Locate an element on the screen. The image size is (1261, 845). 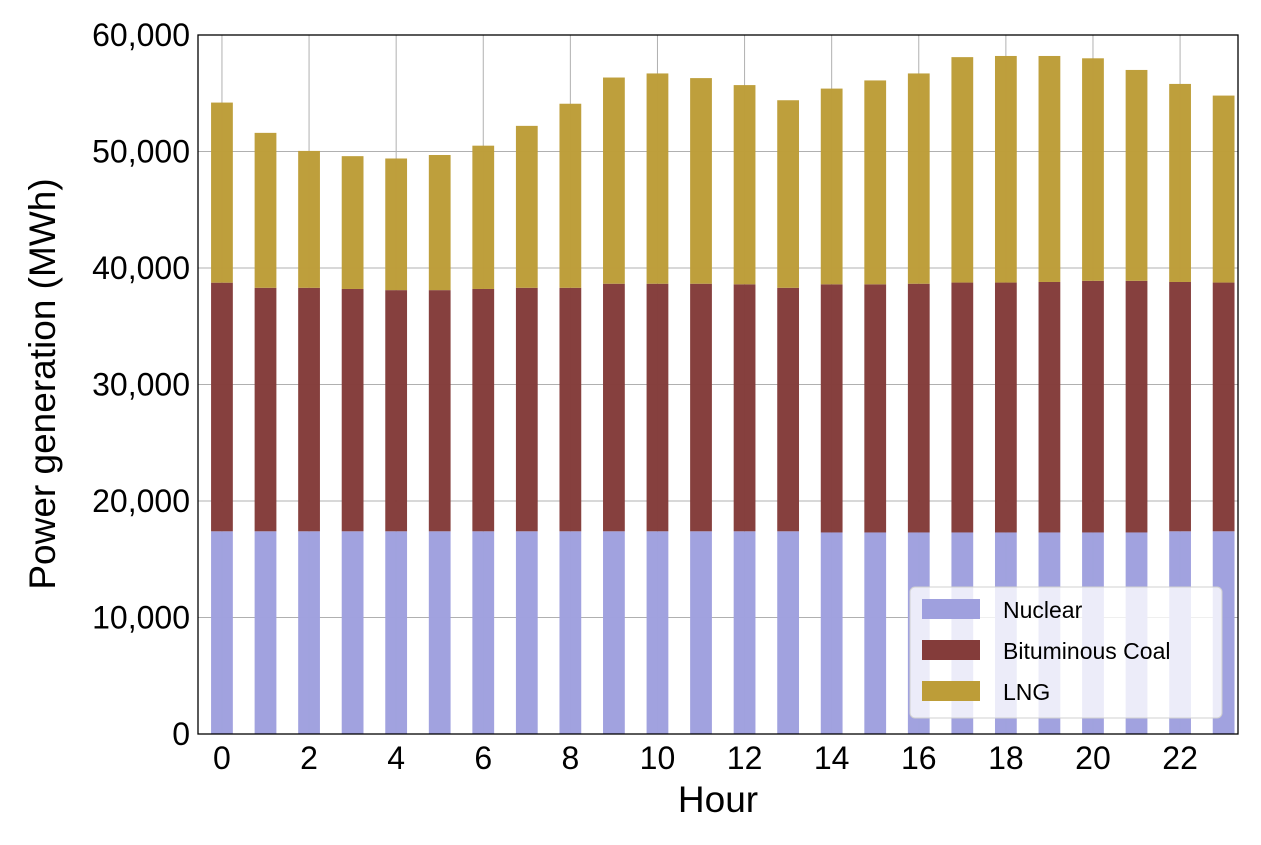
x-tick-label: 6 is located at coordinates (483, 758).